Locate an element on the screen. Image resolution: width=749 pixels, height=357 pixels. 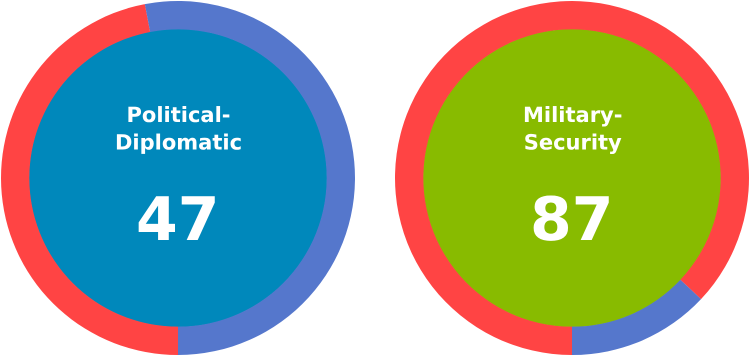
text: Political-Diplomatic is located at coordinates (178, 128).